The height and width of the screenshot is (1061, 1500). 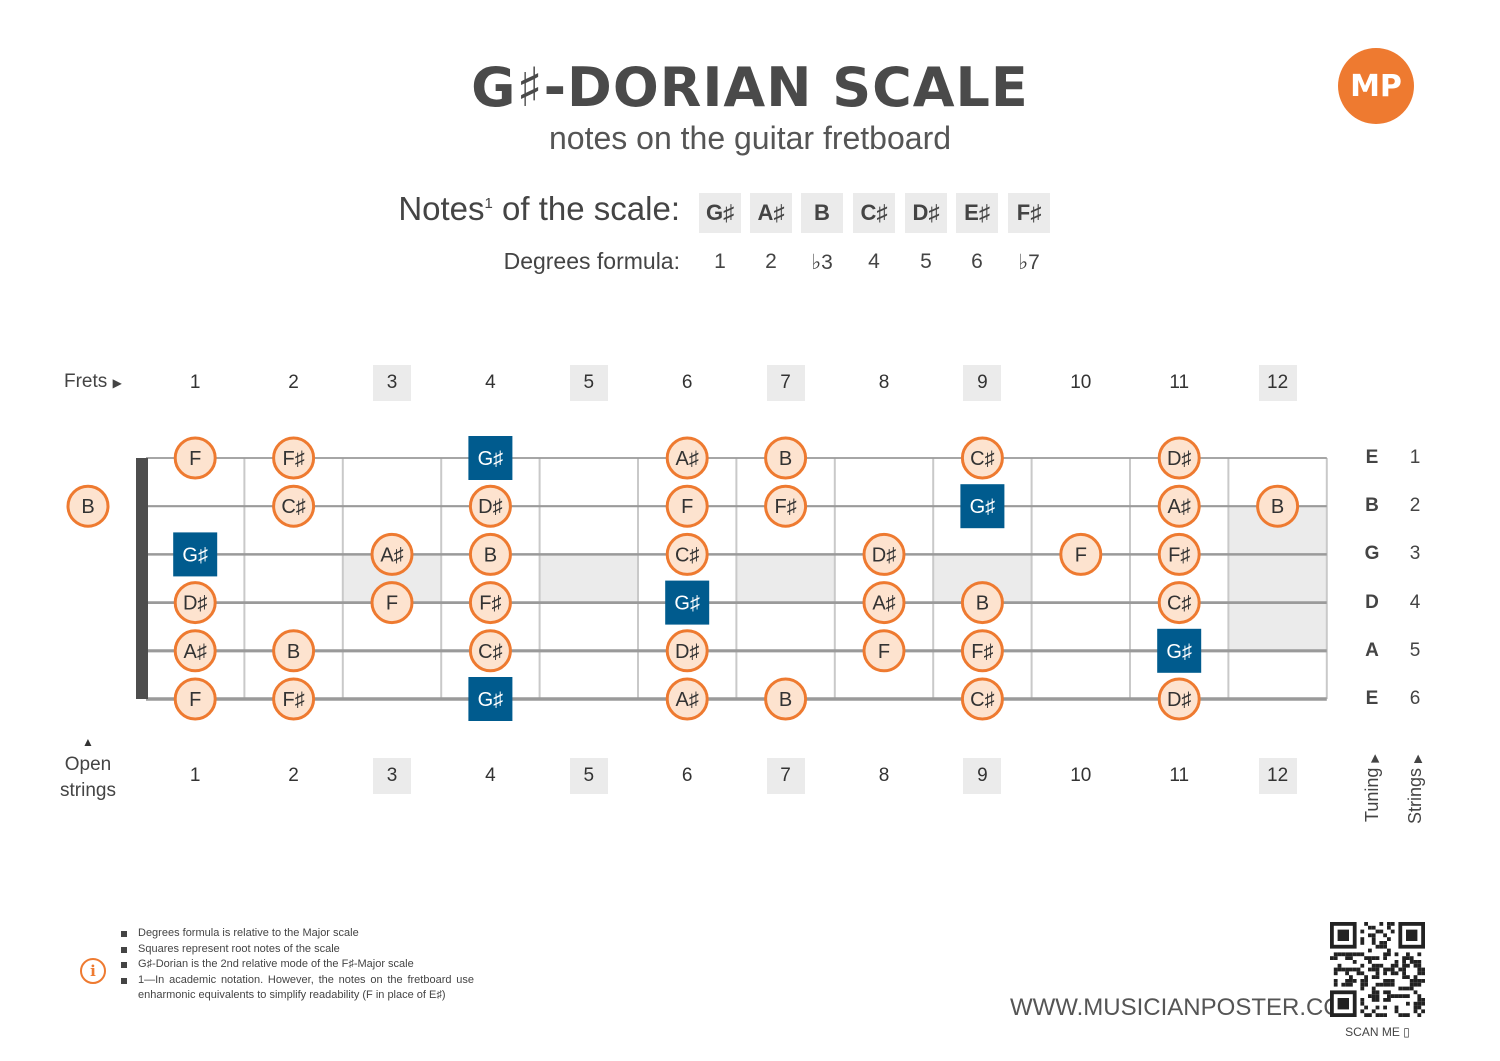 I want to click on fret-number-top: 7, so click(x=785, y=383).